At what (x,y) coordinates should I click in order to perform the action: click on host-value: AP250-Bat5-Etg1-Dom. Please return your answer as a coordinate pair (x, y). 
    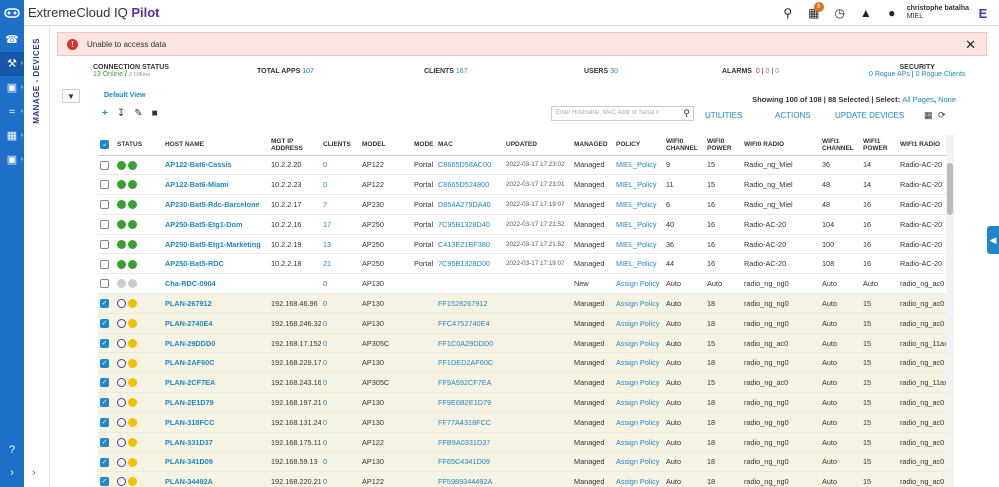
    Looking at the image, I should click on (204, 224).